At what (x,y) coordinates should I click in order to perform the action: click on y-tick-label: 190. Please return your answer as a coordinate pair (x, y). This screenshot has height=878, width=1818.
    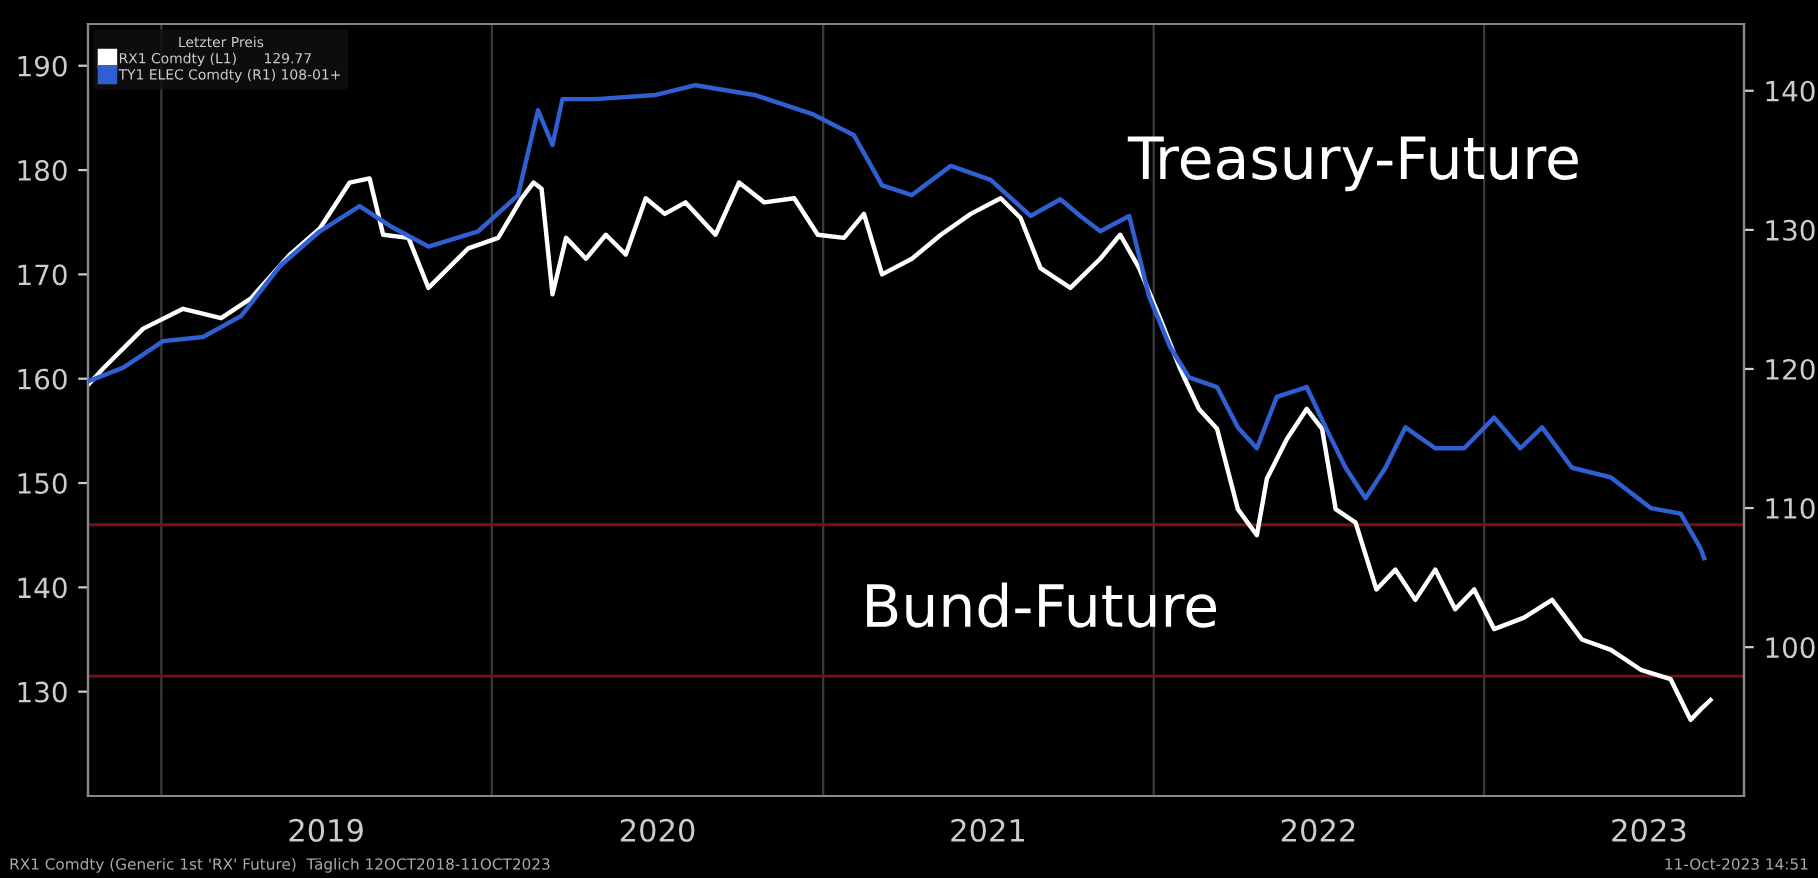
    Looking at the image, I should click on (42, 66).